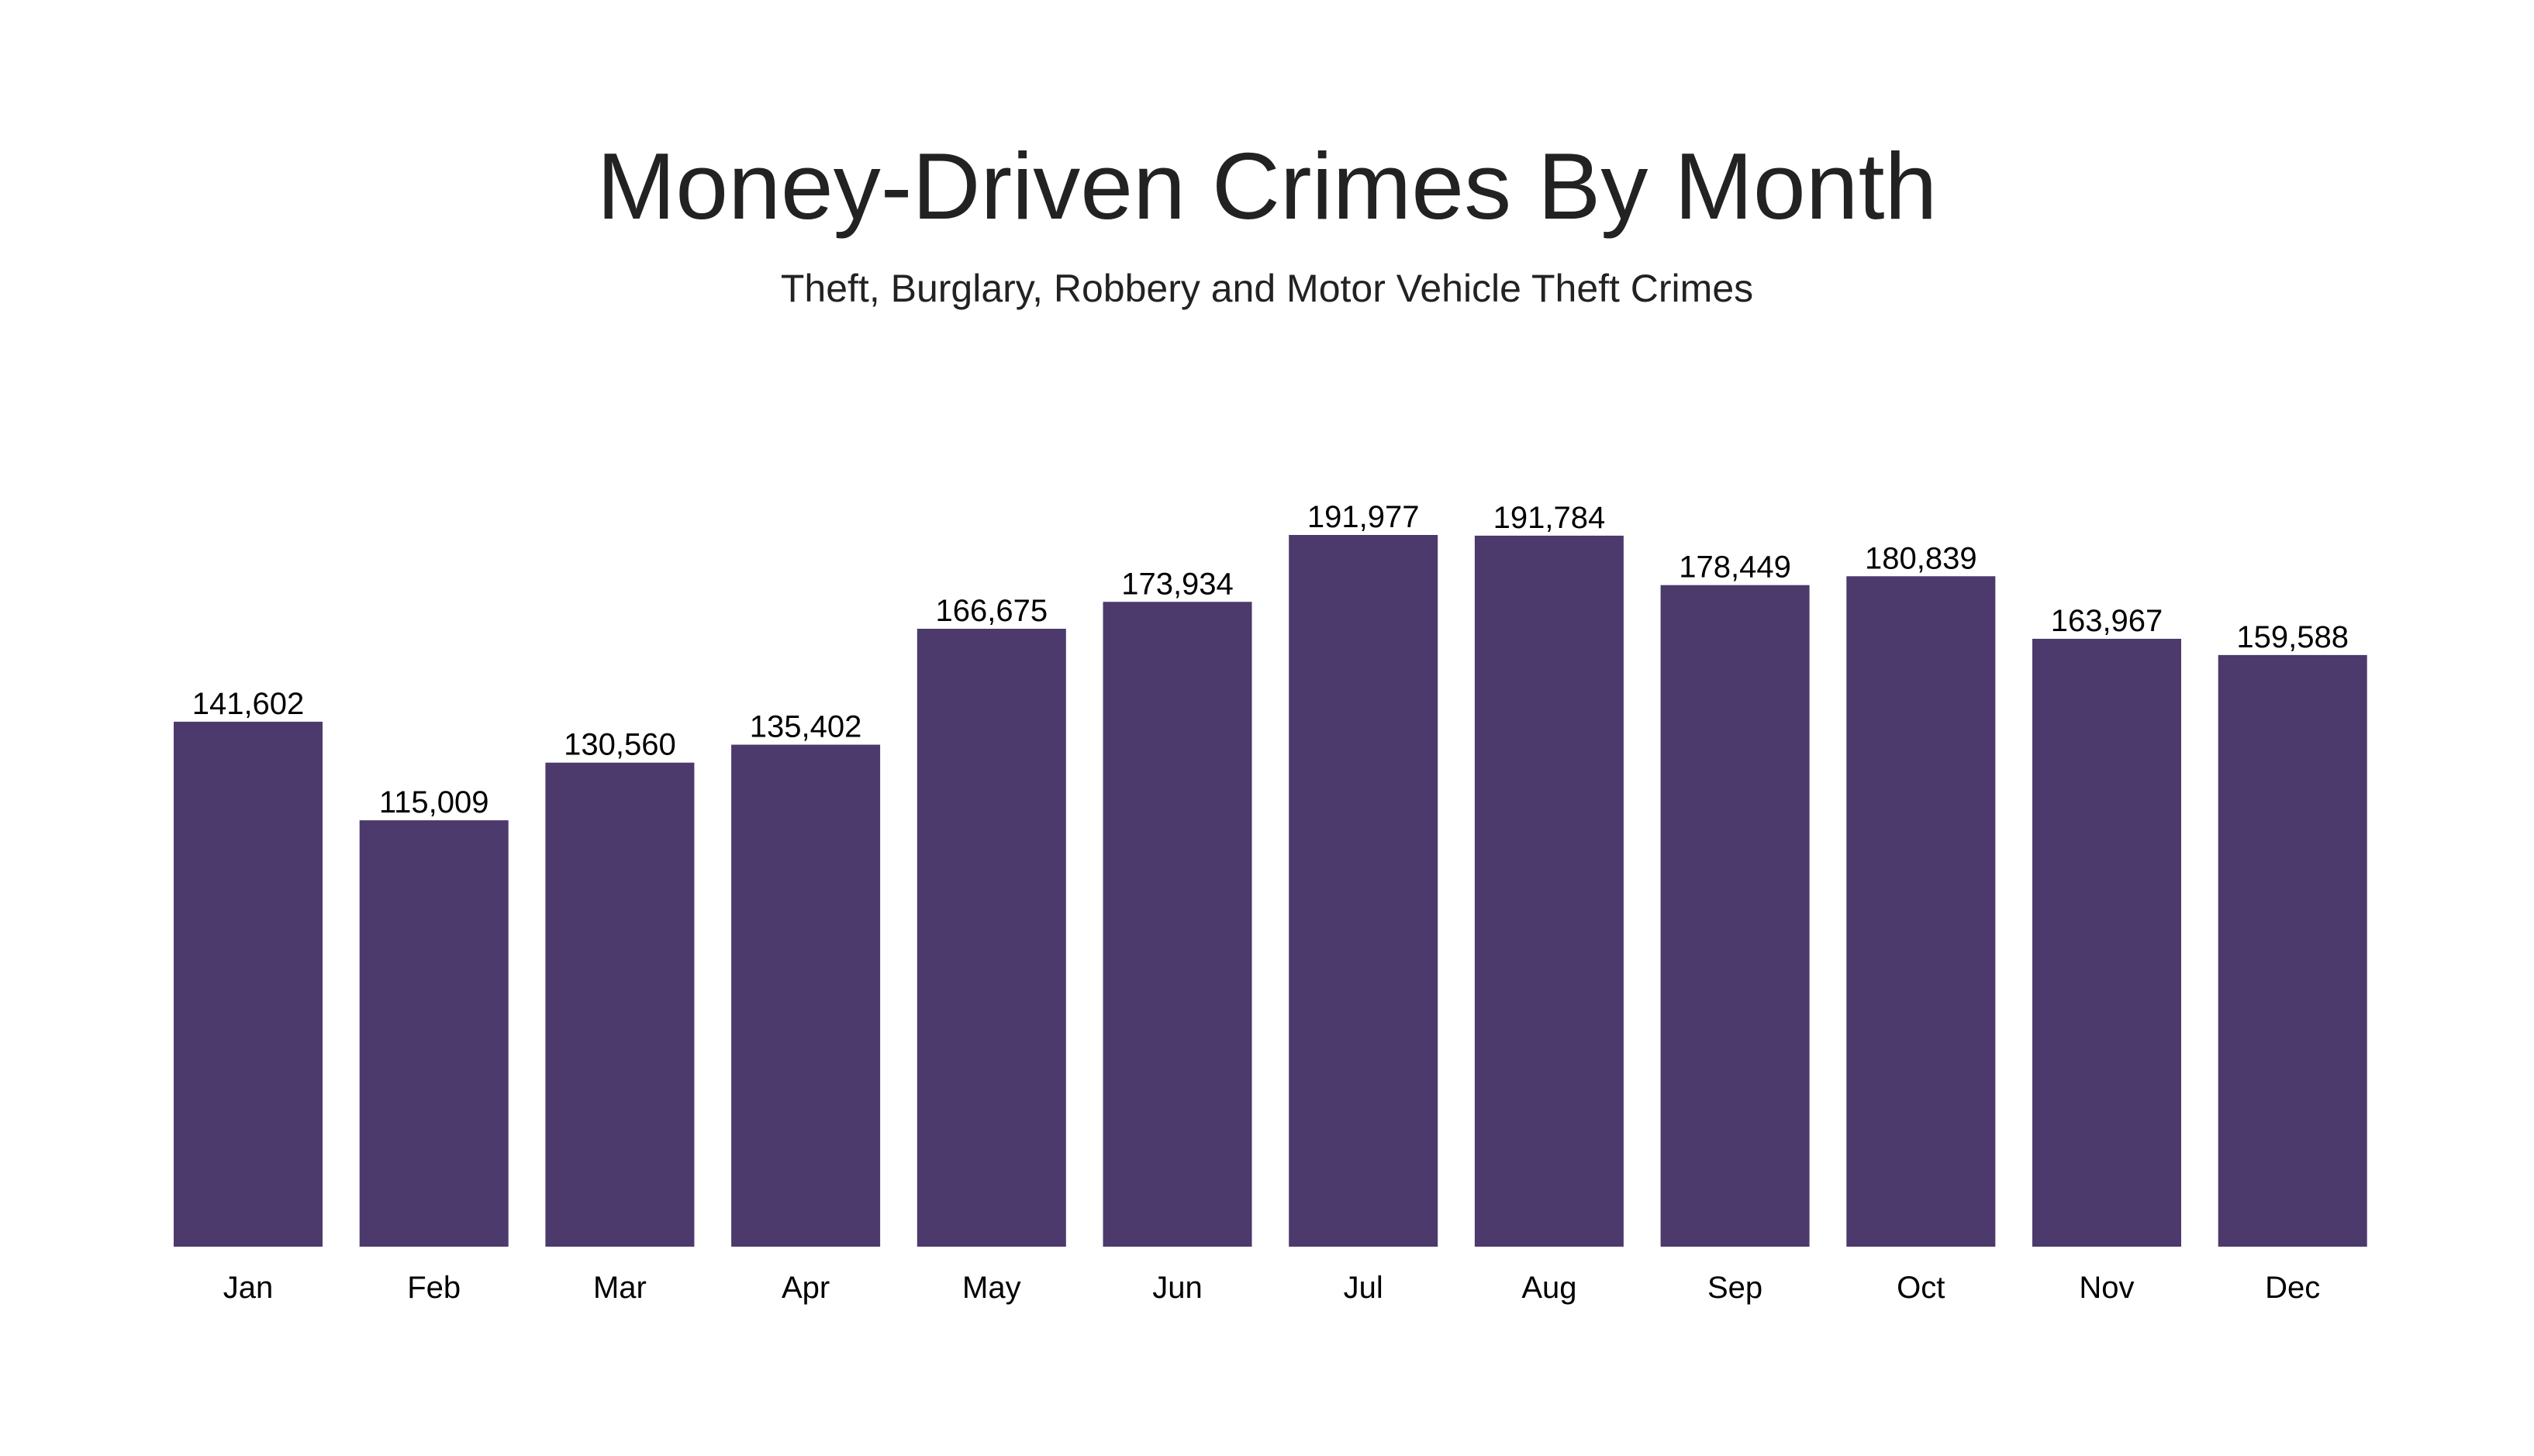 The height and width of the screenshot is (1456, 2534). Describe the element at coordinates (1735, 916) in the screenshot. I see `bar-sep` at that location.